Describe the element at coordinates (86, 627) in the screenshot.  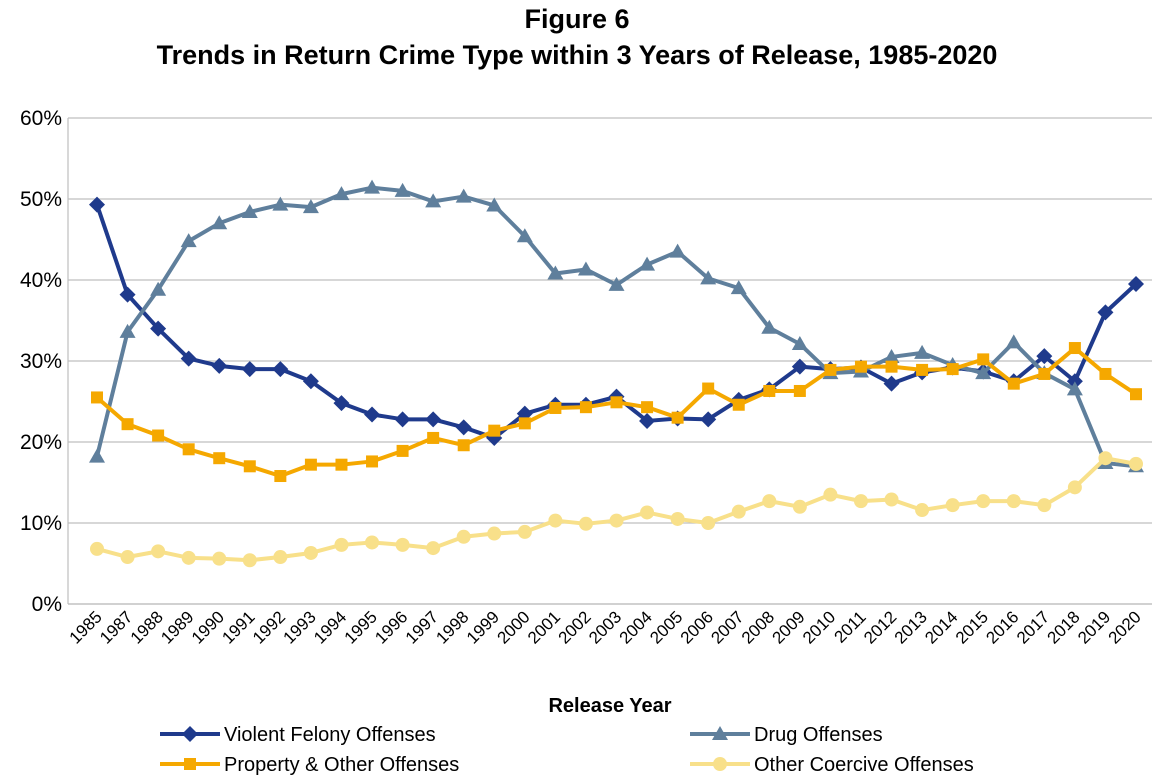
I see `x-tick-label: 1985` at that location.